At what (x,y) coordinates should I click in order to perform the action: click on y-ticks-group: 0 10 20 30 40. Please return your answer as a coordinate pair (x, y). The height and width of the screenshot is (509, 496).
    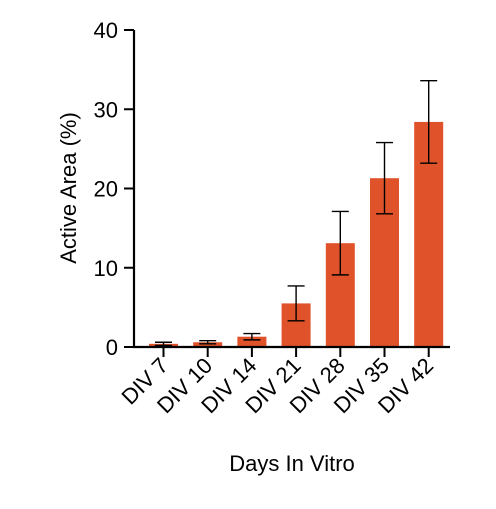
    Looking at the image, I should click on (114, 189).